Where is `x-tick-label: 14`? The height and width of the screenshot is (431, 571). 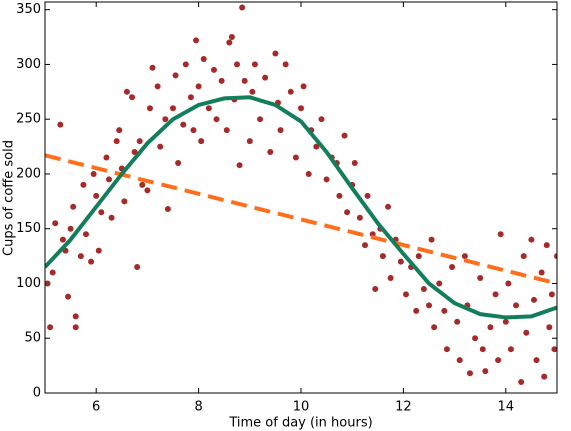
x-tick-label: 14 is located at coordinates (506, 407).